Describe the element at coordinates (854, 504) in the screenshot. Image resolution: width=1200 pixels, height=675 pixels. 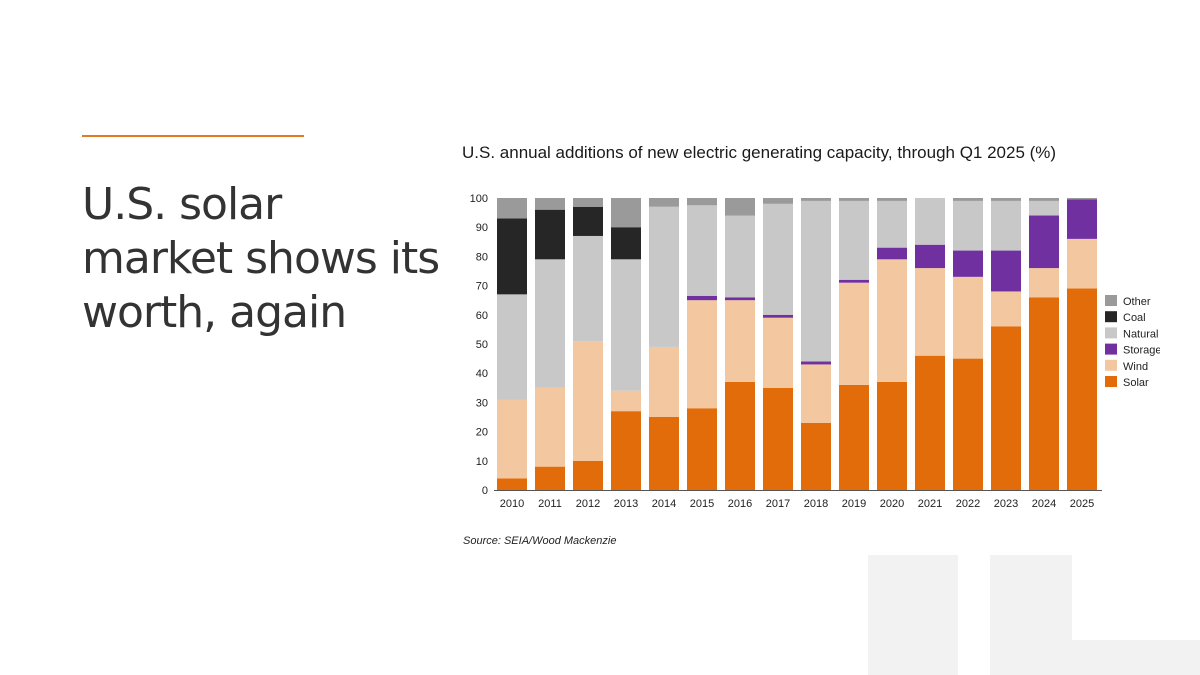
I see `x-tick-label: 2019` at that location.